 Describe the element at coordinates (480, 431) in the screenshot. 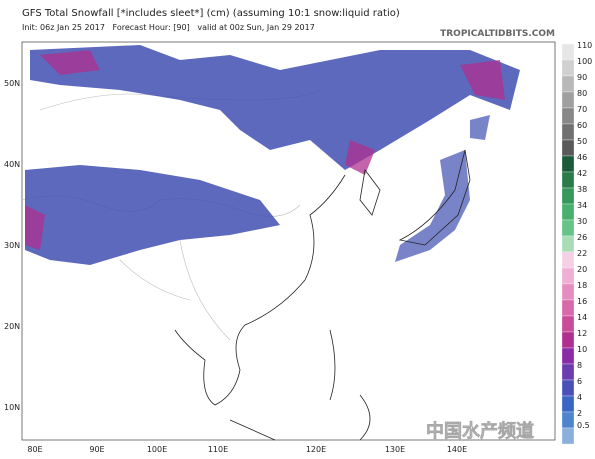

I see `watermark: 中国水产频道` at that location.